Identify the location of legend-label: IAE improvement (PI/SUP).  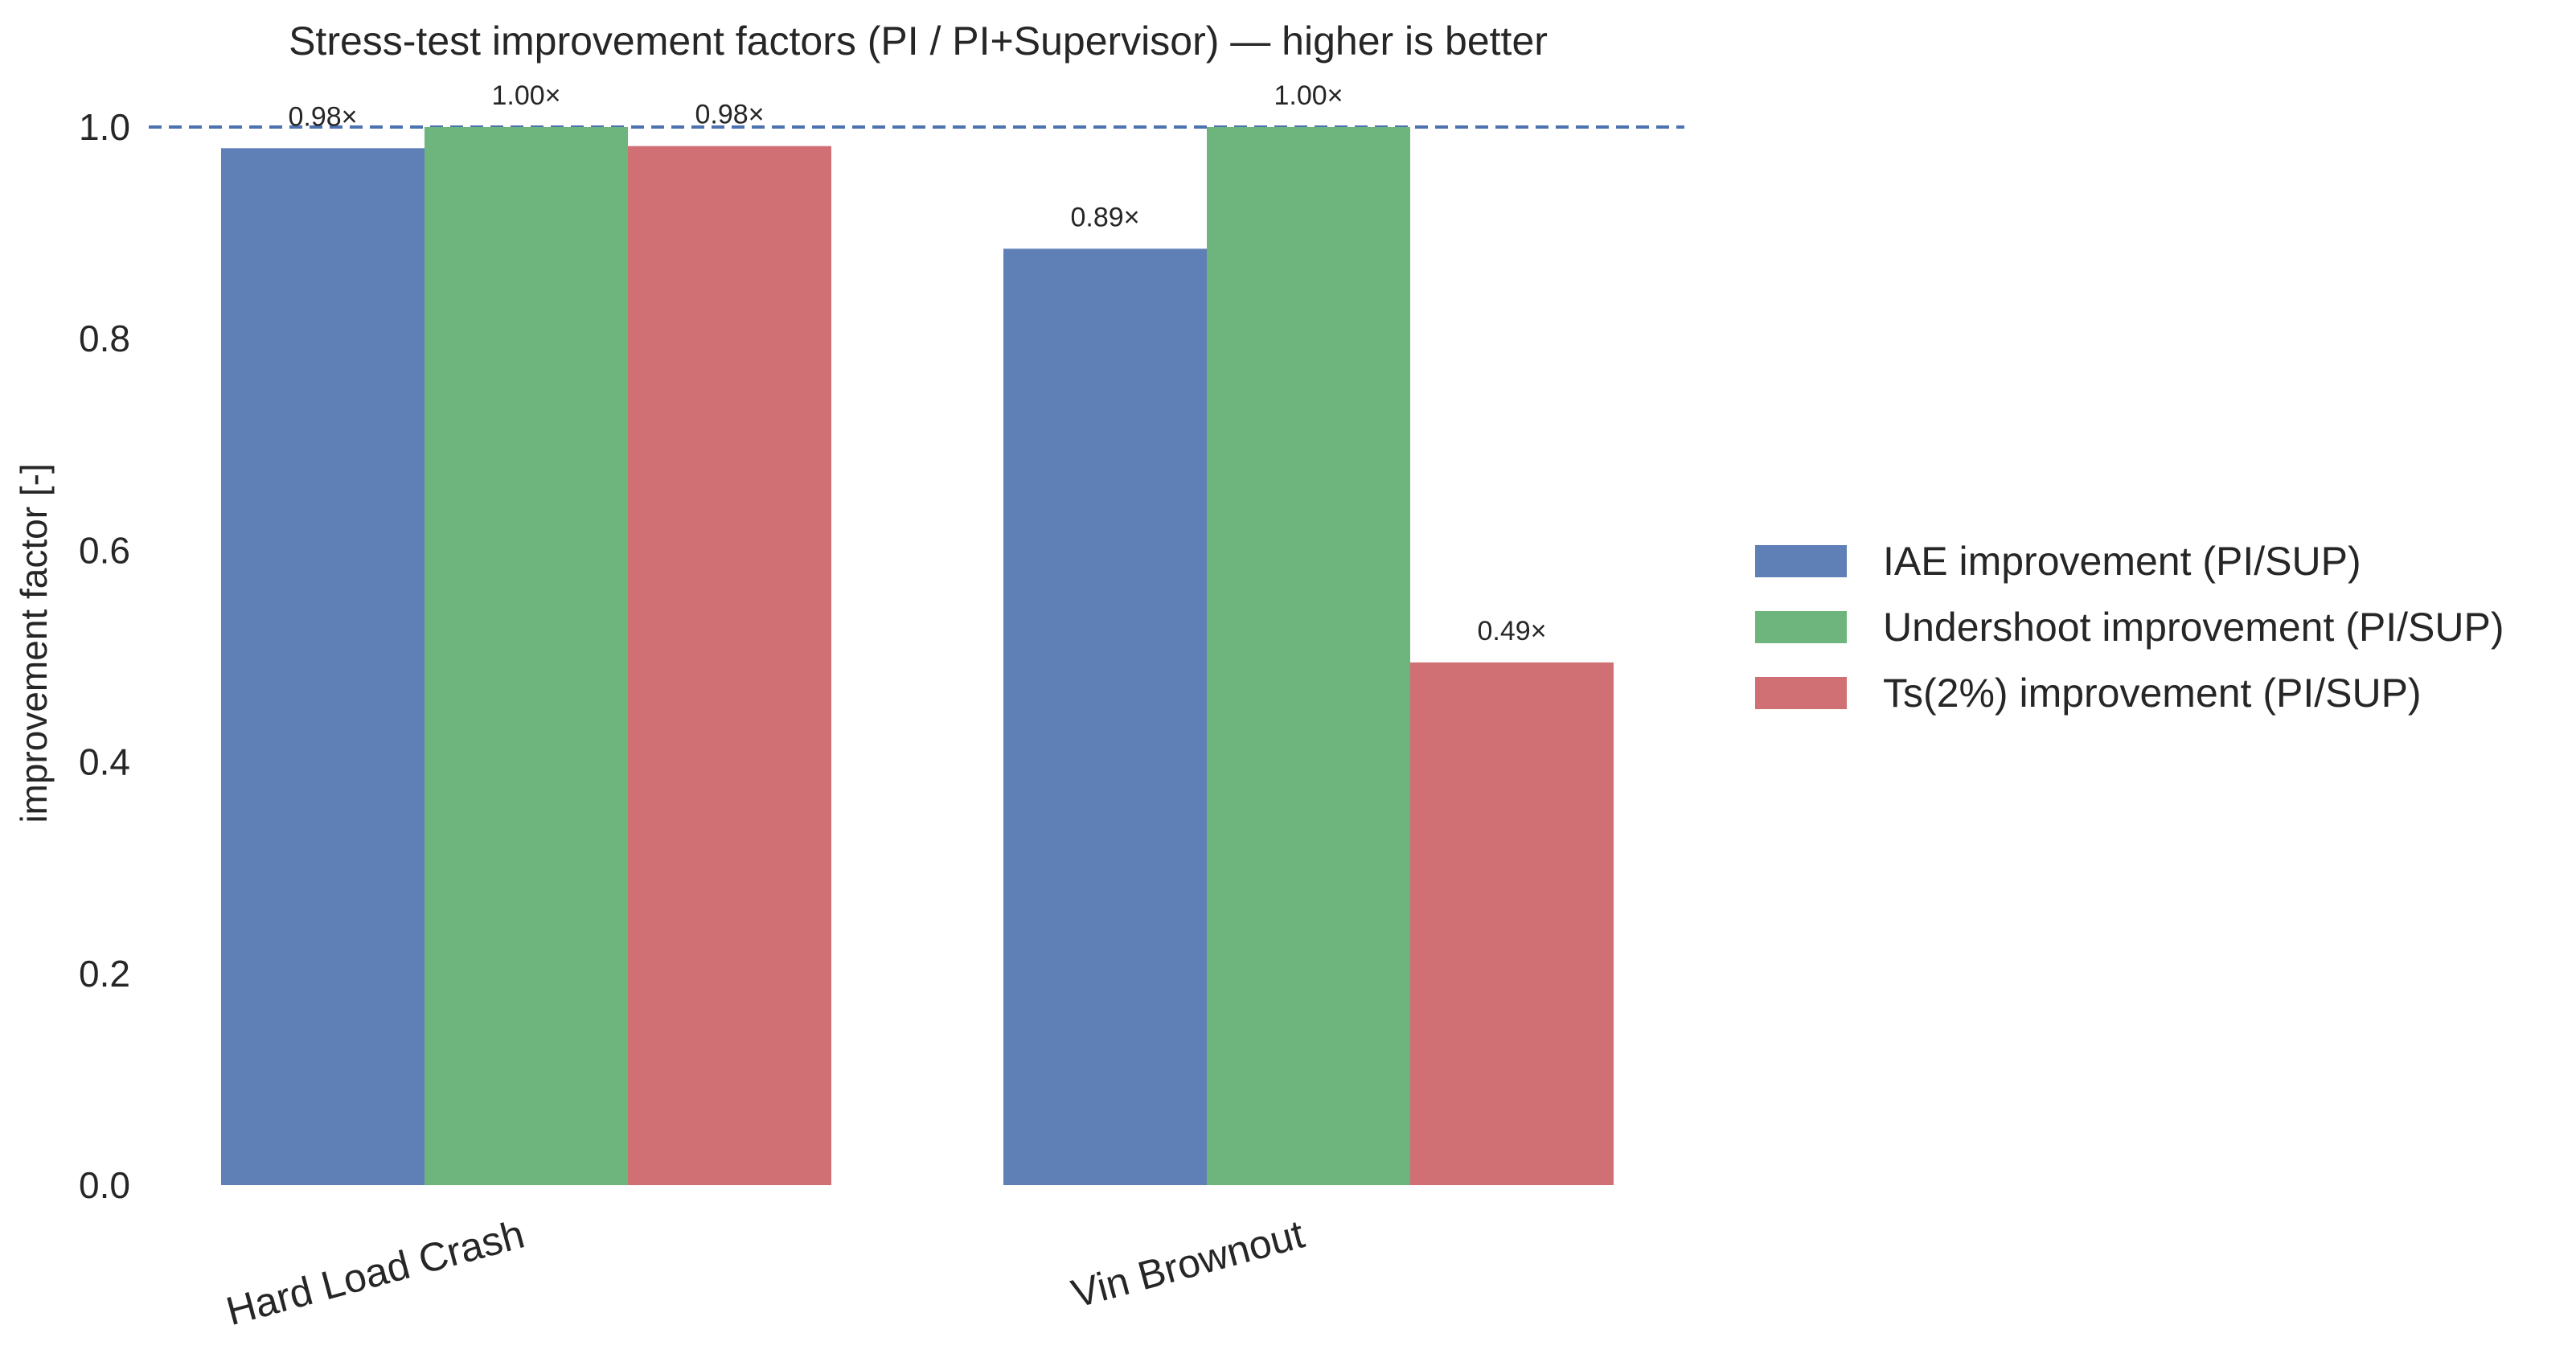
(2122, 561).